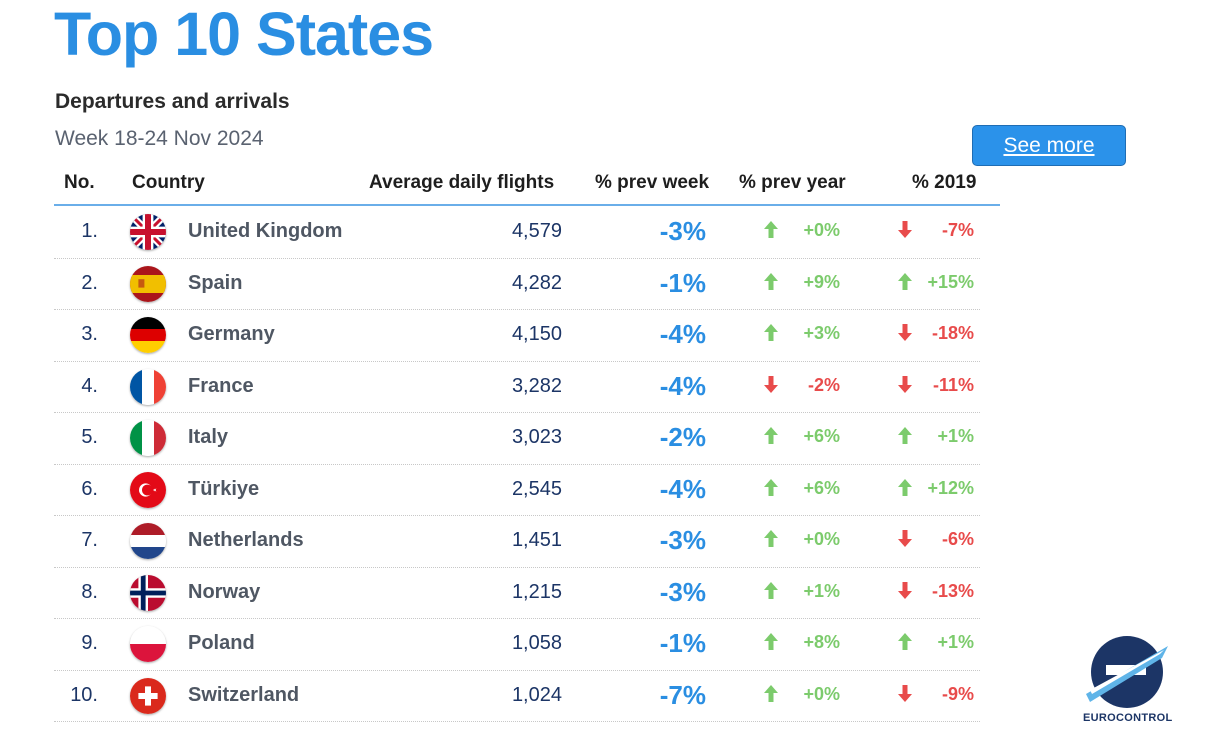  Describe the element at coordinates (148, 644) in the screenshot. I see `flag-pl-icon` at that location.